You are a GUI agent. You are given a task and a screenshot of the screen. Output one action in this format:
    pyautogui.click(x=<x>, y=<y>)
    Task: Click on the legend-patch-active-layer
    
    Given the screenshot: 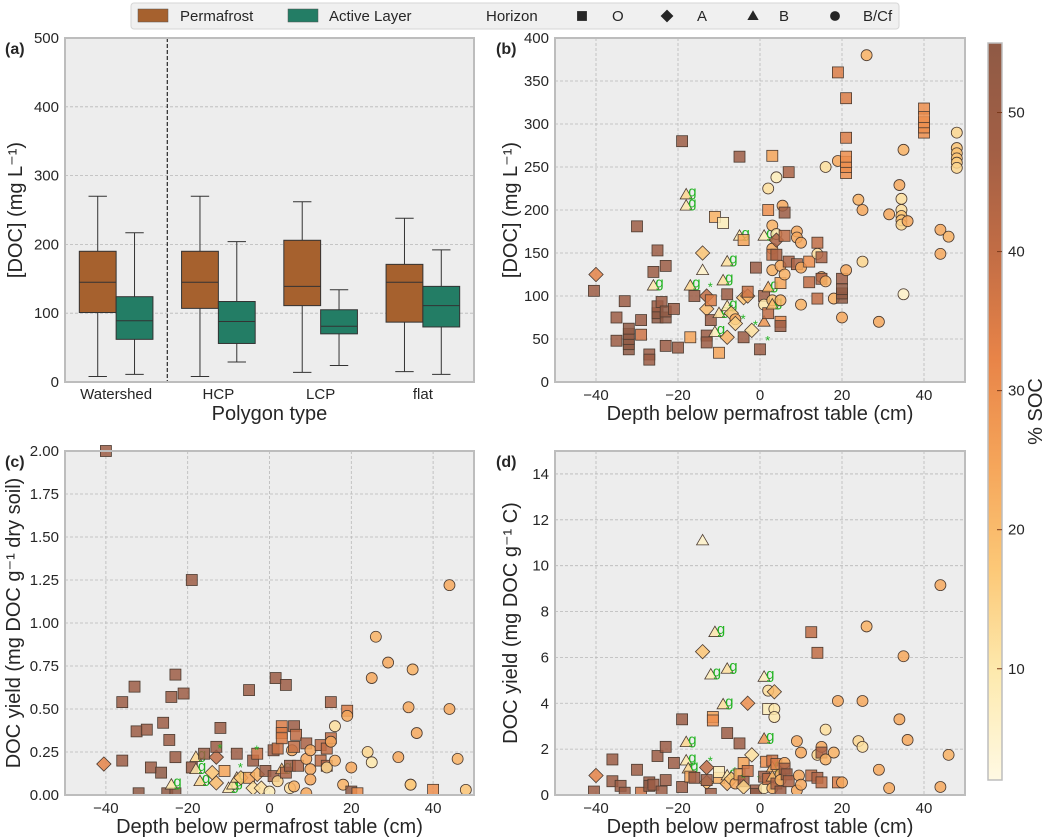 What is the action you would take?
    pyautogui.click(x=303, y=15)
    